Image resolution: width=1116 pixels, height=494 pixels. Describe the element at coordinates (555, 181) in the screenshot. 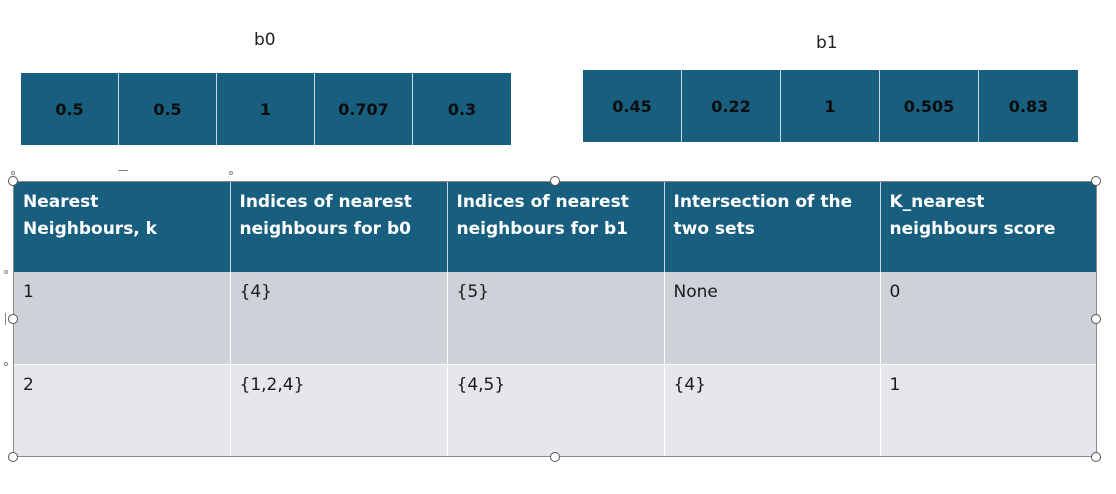

I see `resize-handle-top-middle` at that location.